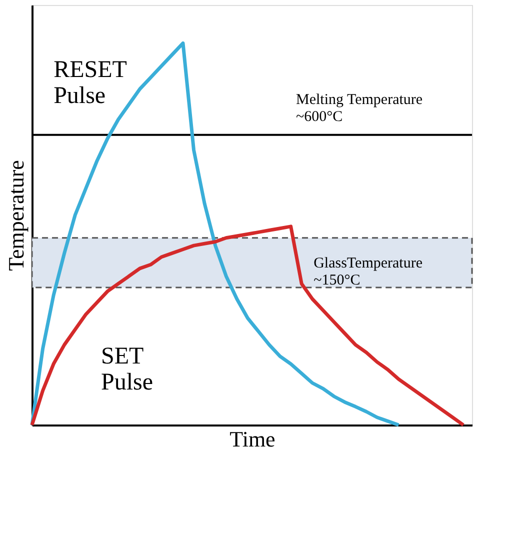 This screenshot has width=527, height=539. I want to click on band-label: GlassTemperature ~150°C, so click(368, 272).